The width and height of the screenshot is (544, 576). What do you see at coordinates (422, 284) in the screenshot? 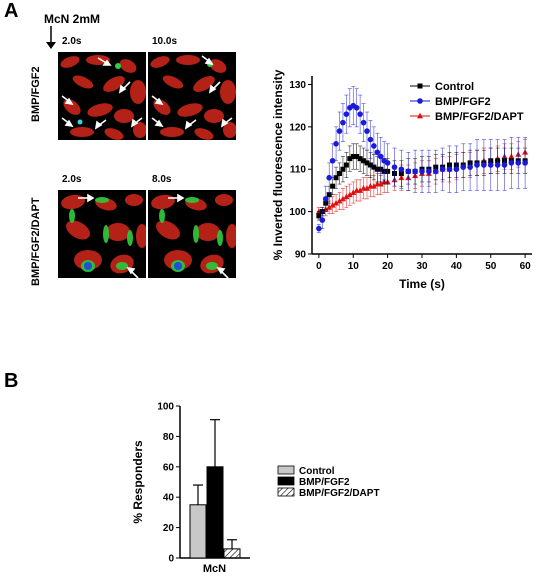
I see `x-axis-label: Time (s)` at bounding box center [422, 284].